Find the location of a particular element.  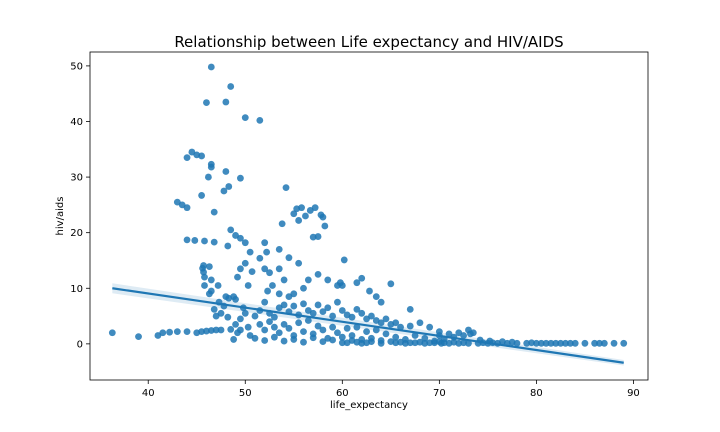

x-axis-label: life_expectancy is located at coordinates (369, 405).